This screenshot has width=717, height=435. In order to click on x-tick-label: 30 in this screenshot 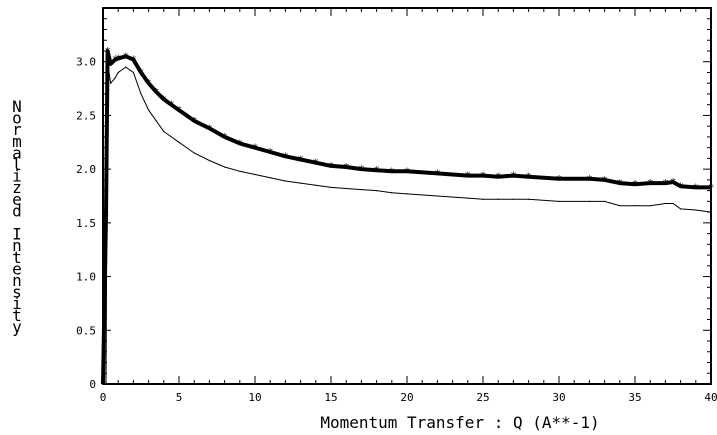, I will do `click(558, 397)`.